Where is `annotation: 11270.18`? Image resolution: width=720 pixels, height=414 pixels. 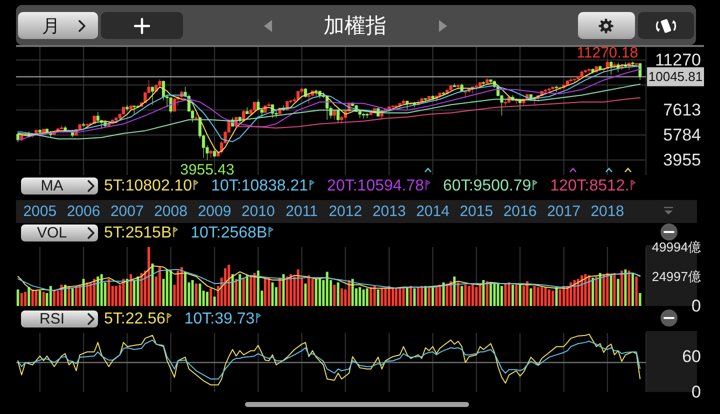 annotation: 11270.18 is located at coordinates (607, 53).